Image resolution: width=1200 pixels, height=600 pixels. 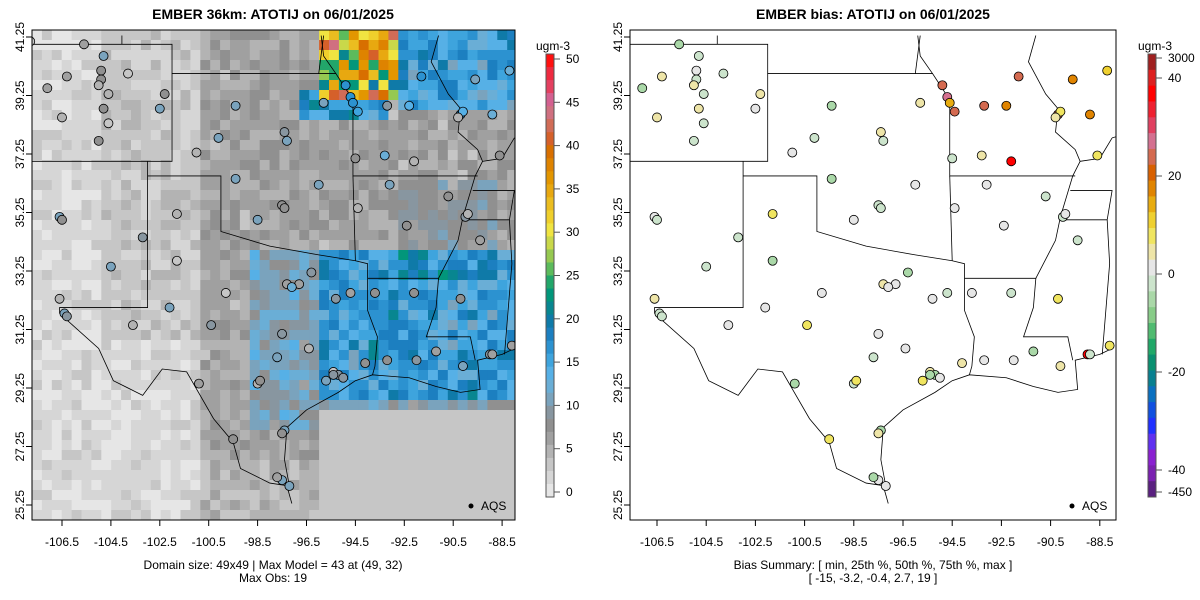 What do you see at coordinates (573, 102) in the screenshot?
I see `colorbar-tick-label: 45` at bounding box center [573, 102].